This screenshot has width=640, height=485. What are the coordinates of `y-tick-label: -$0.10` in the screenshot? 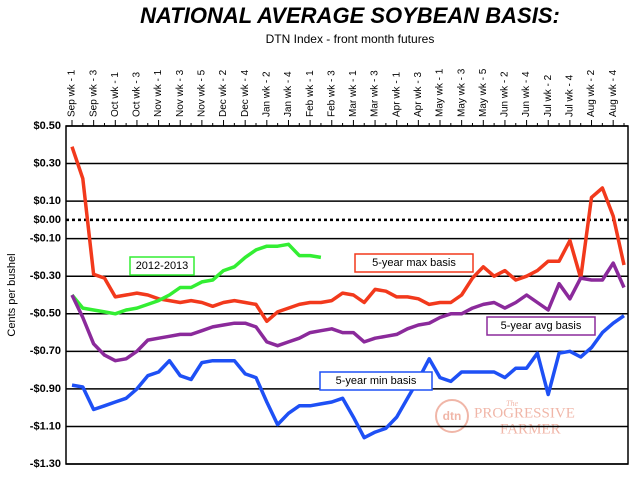 It's located at (45, 239).